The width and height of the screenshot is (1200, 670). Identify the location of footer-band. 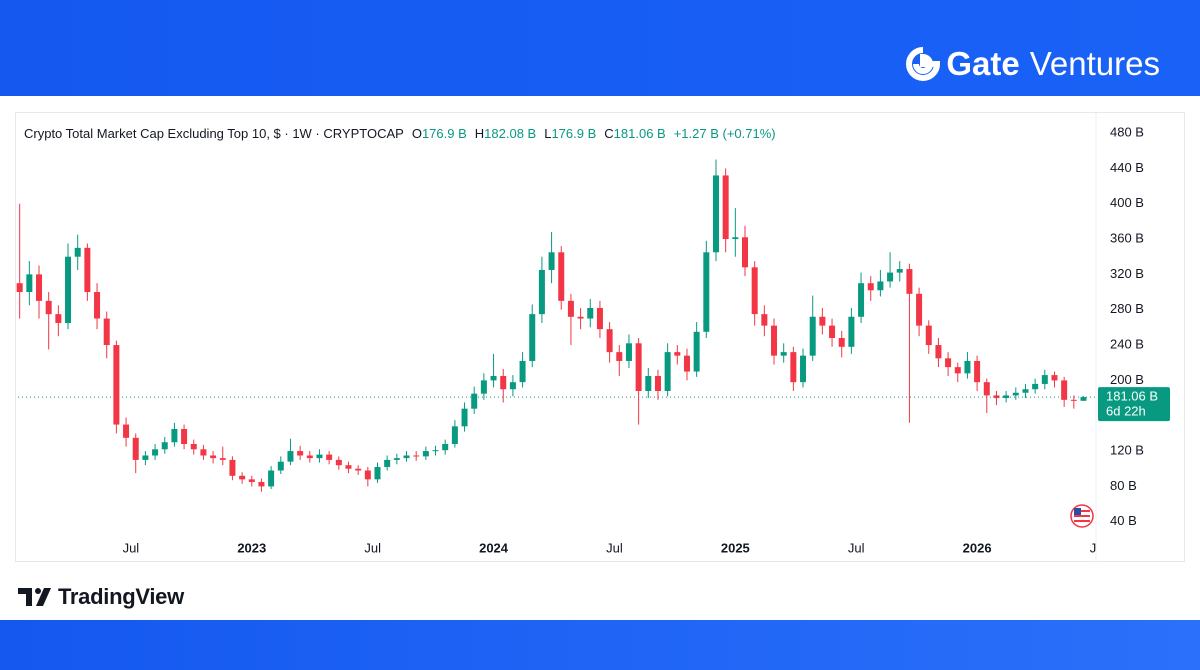
(600, 645).